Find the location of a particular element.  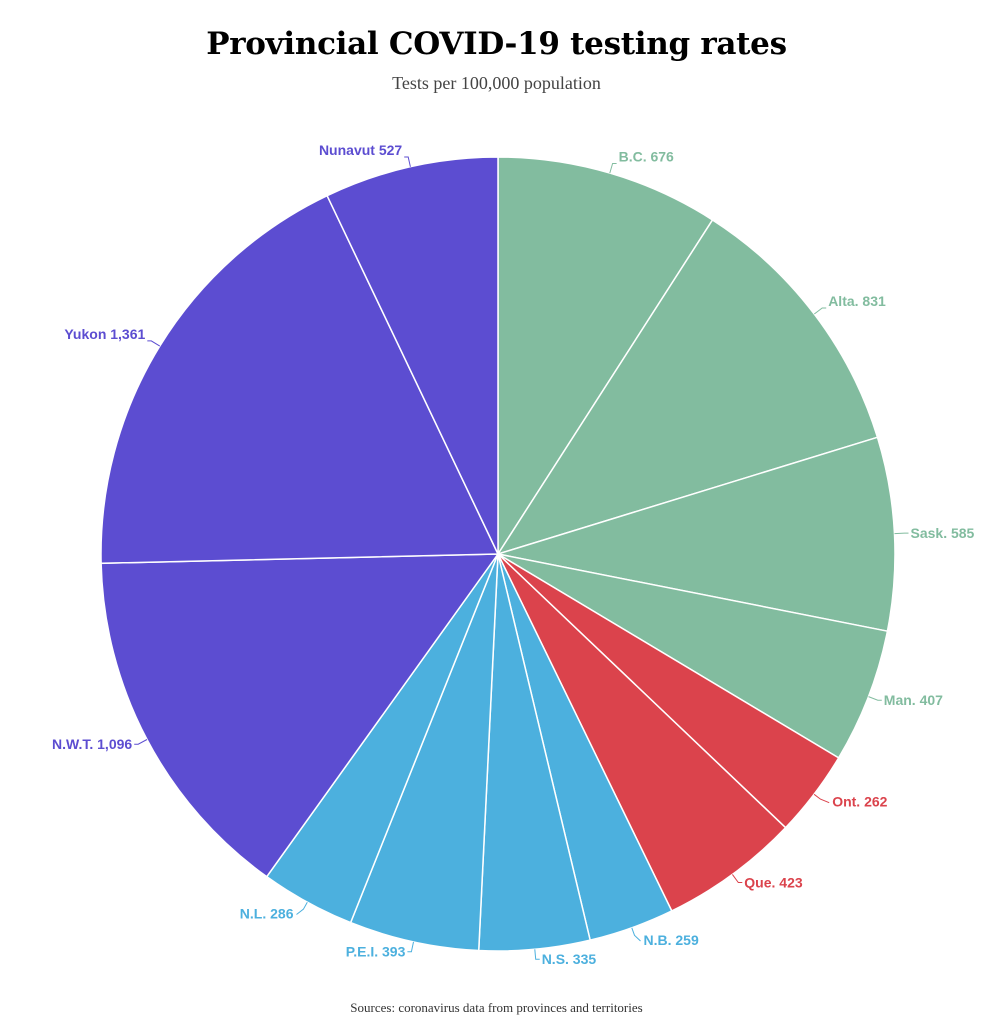

leader-line-n-l is located at coordinates (302, 908).